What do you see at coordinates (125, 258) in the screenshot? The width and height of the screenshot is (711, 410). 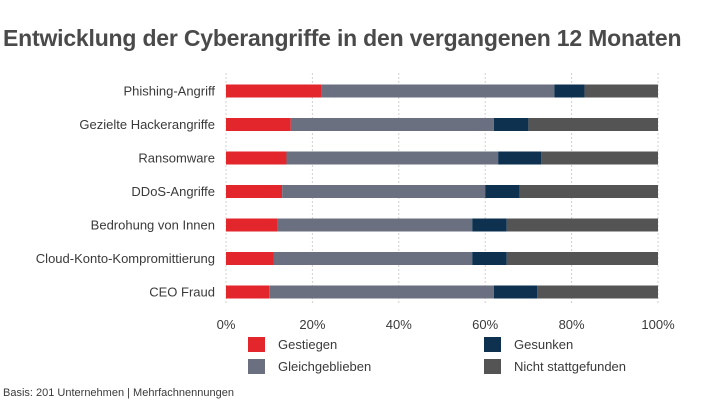 I see `category-label: Cloud-Konto-Kompromittierung` at bounding box center [125, 258].